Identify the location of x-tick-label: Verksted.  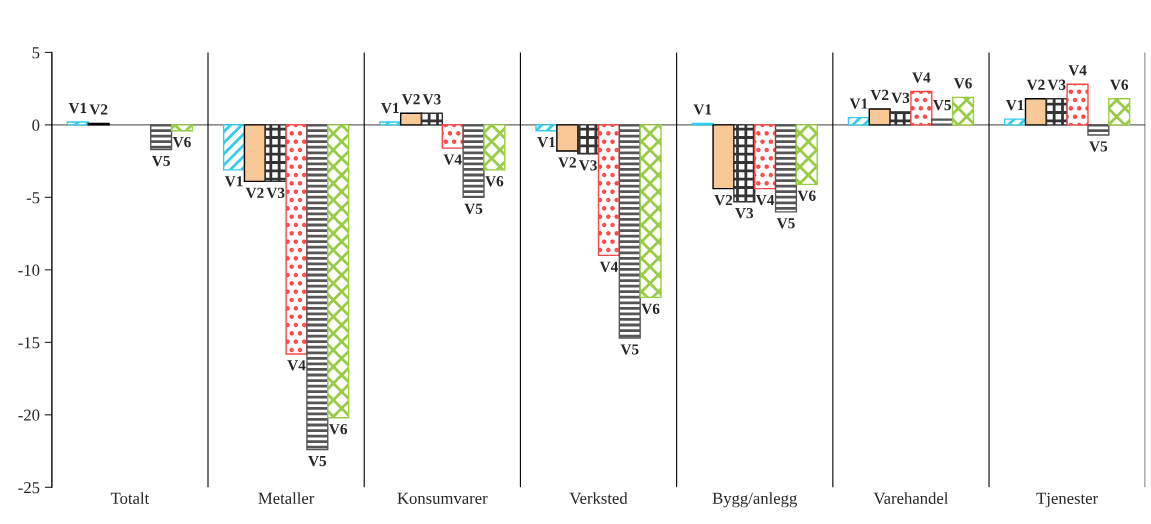
(598, 498).